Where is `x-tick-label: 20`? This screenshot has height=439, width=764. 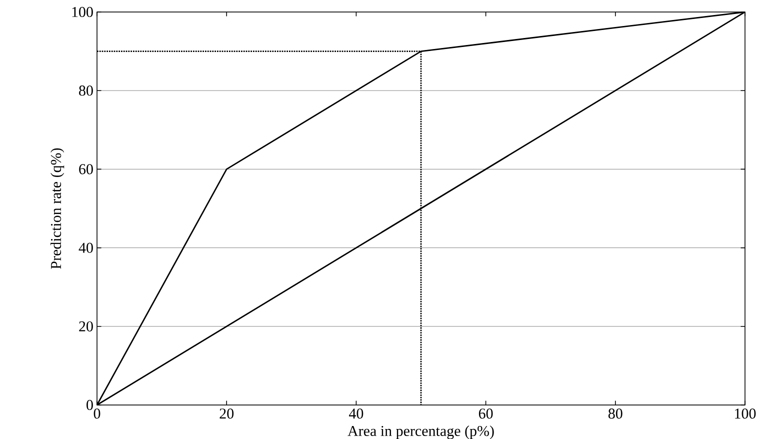
x-tick-label: 20 is located at coordinates (227, 413).